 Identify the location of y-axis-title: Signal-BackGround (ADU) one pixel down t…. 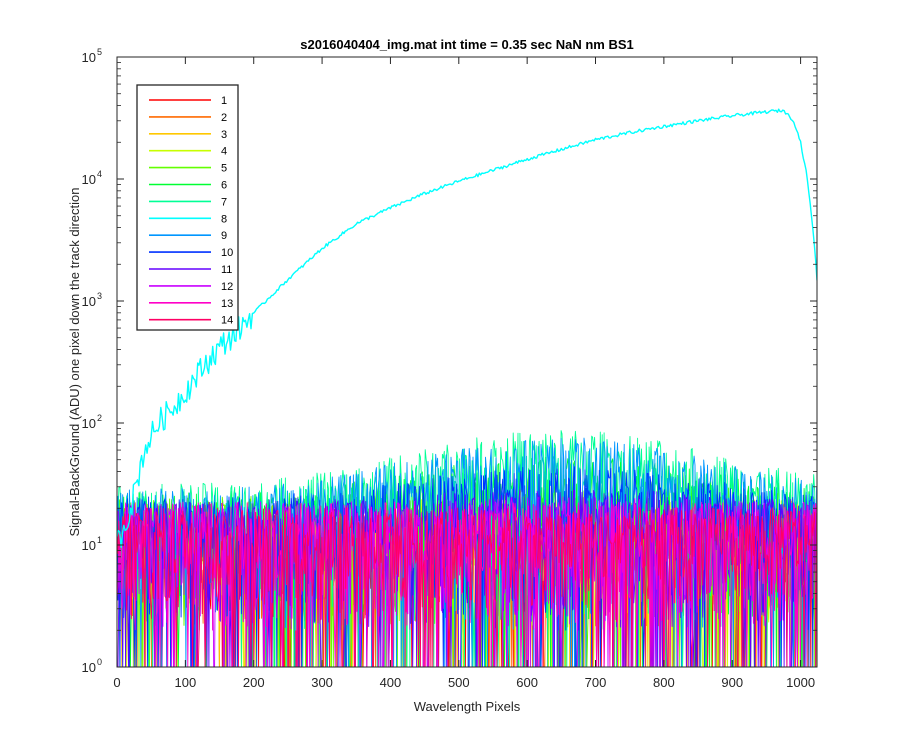
(74, 361).